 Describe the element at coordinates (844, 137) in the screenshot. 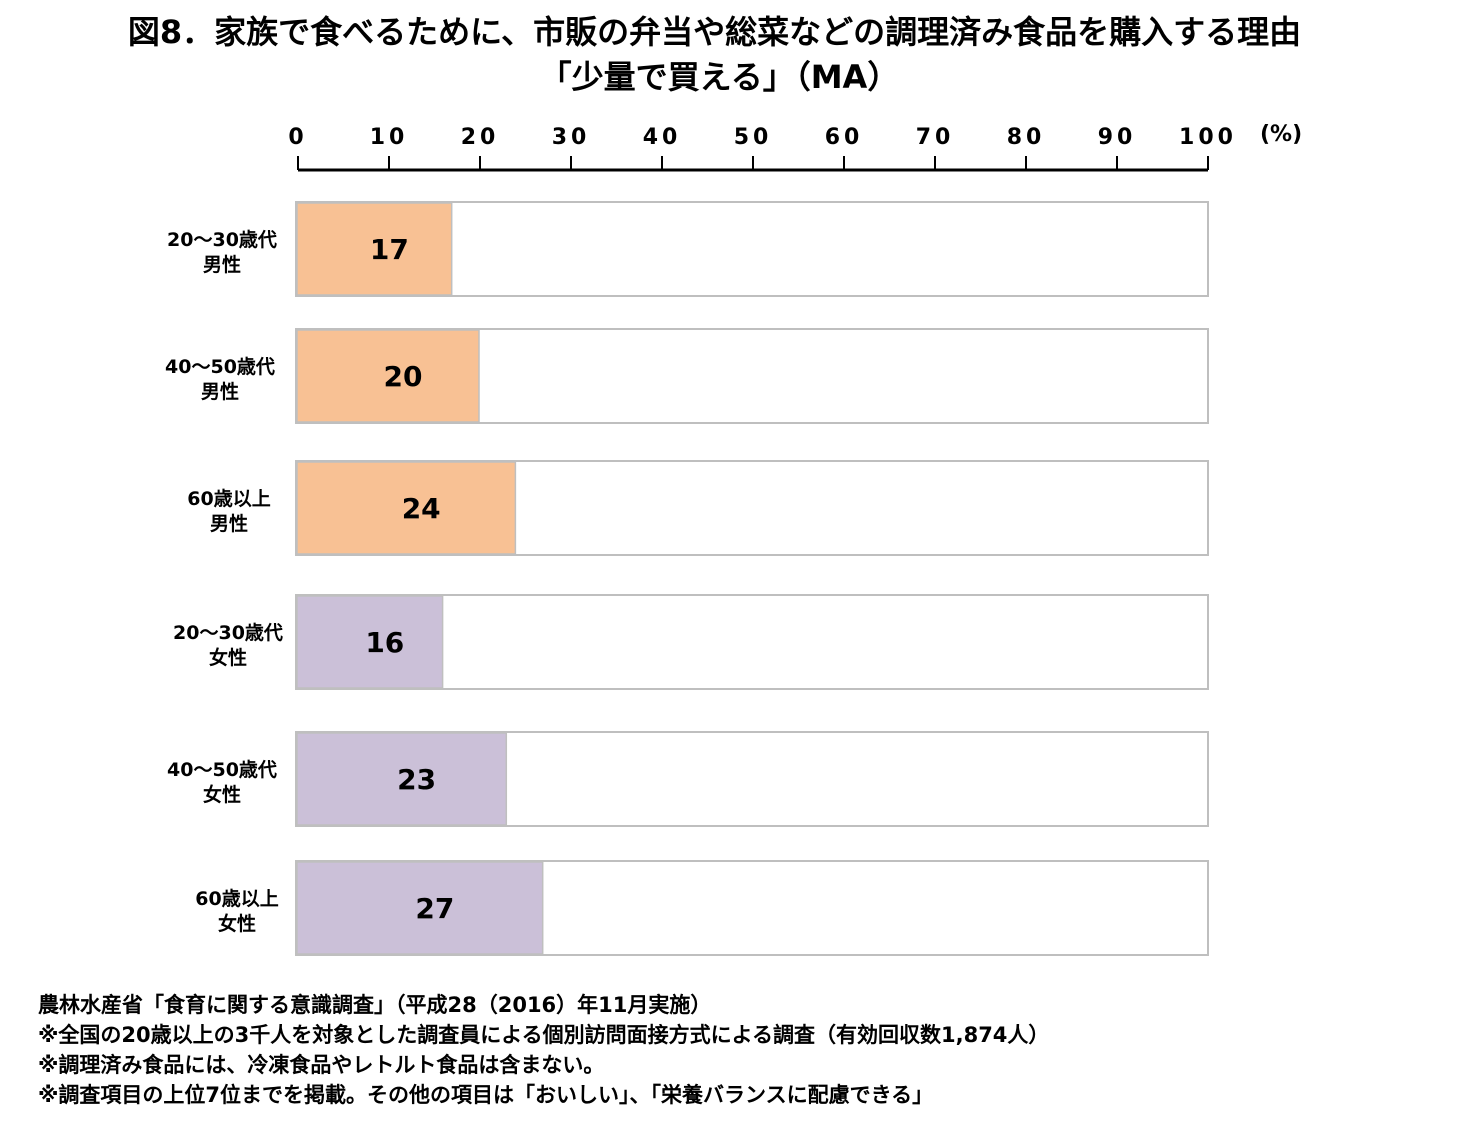

I see `x-tick-label: 60` at that location.